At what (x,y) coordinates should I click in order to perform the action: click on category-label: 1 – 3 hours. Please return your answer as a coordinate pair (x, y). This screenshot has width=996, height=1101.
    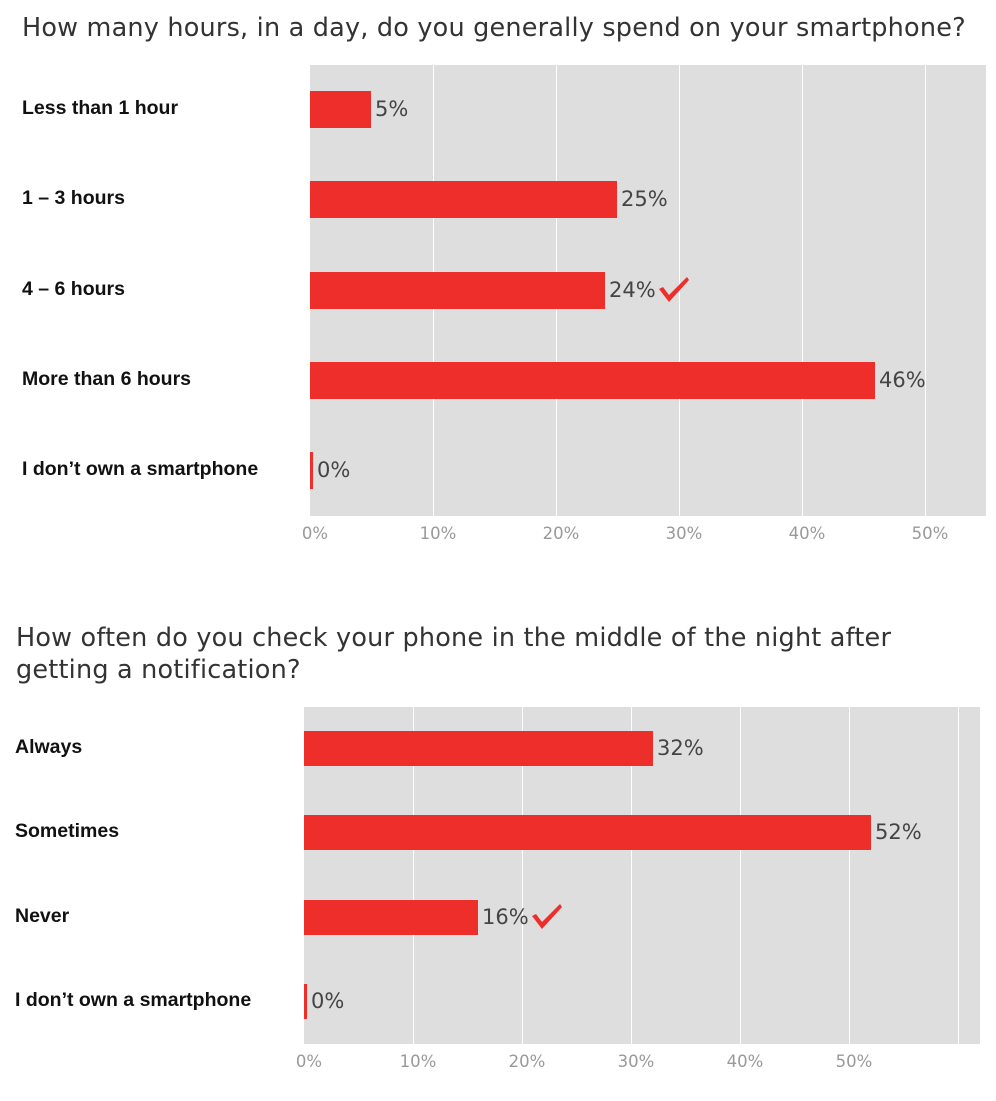
    Looking at the image, I should click on (73, 198).